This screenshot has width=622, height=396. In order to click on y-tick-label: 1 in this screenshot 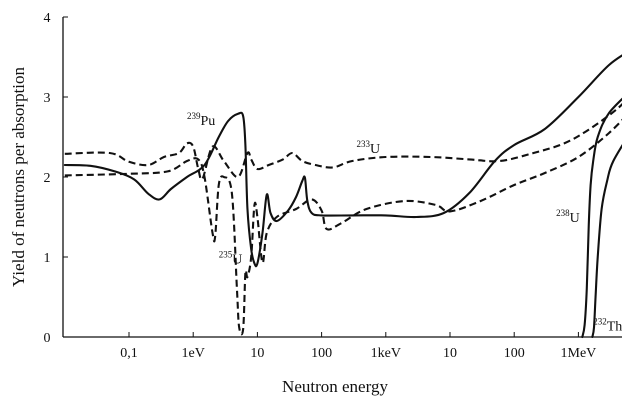, I will do `click(47, 258)`.